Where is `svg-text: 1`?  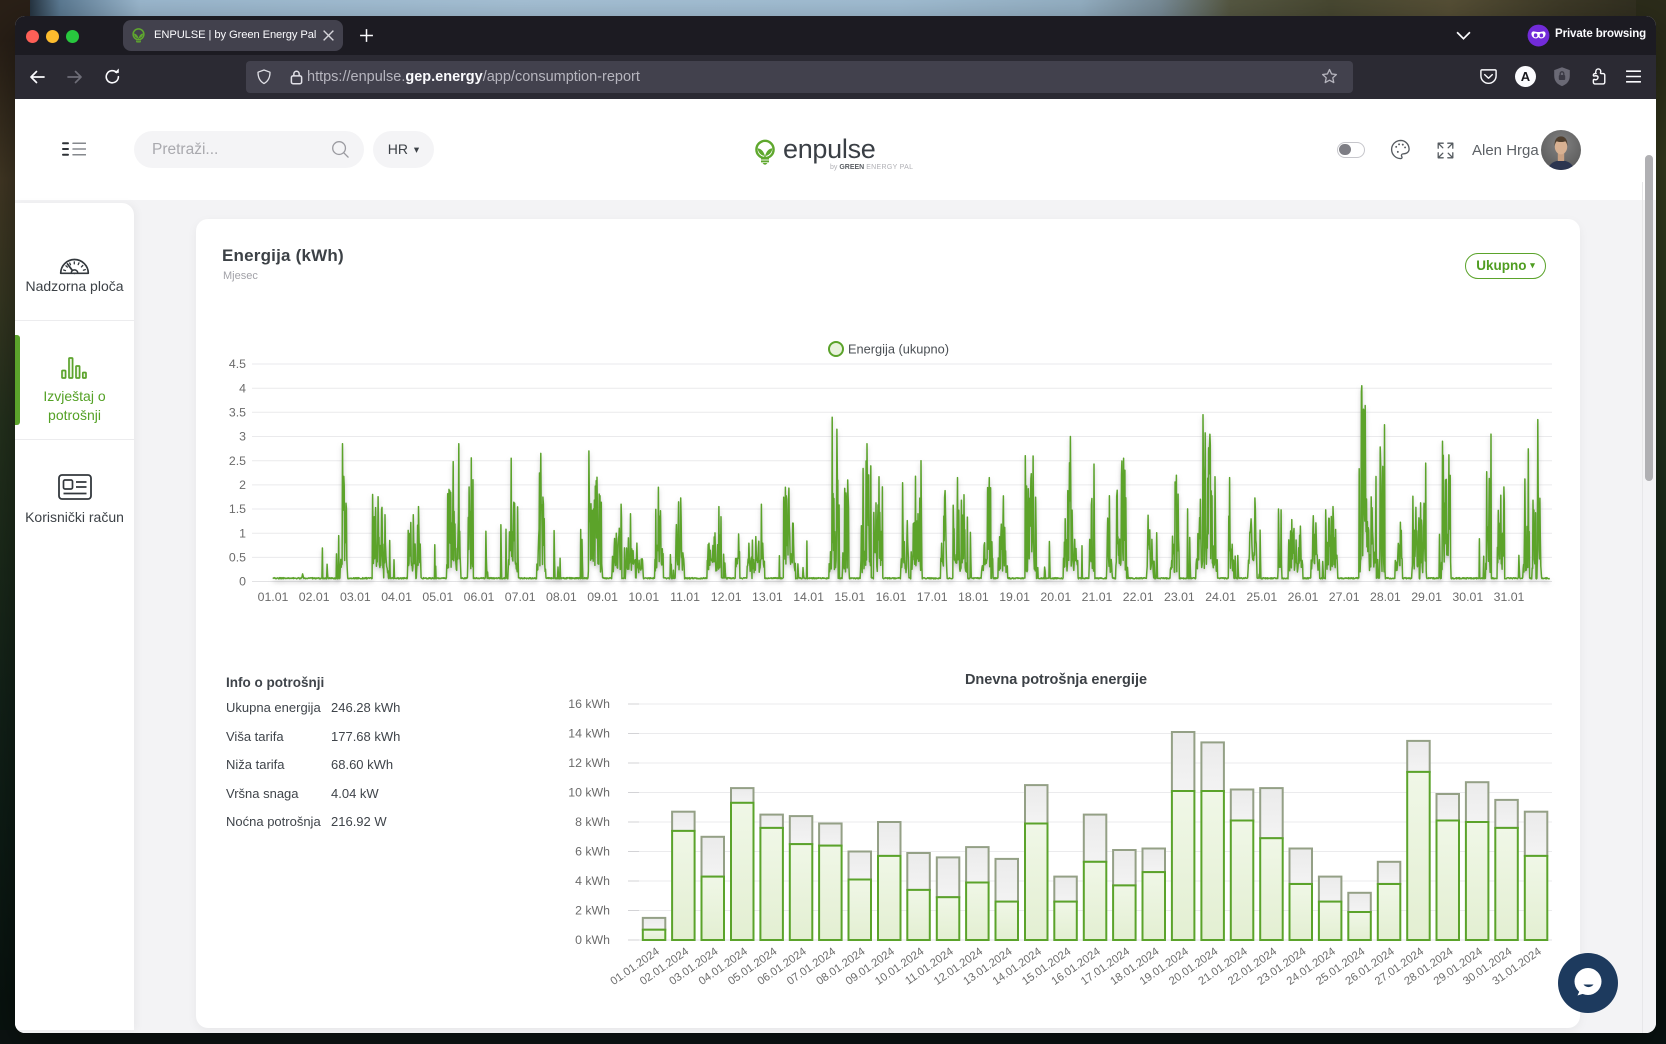 svg-text: 1 is located at coordinates (242, 533).